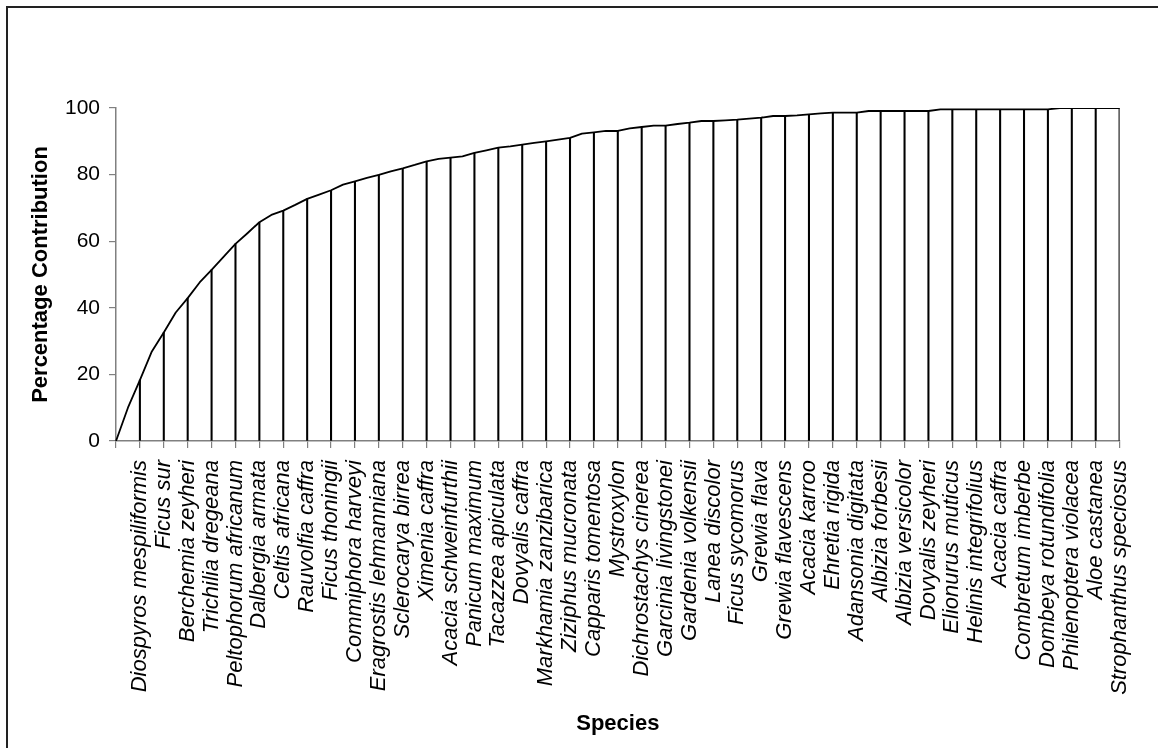 The width and height of the screenshot is (1158, 748). I want to click on x-tick-label: Dalbergia armata, so click(258, 544).